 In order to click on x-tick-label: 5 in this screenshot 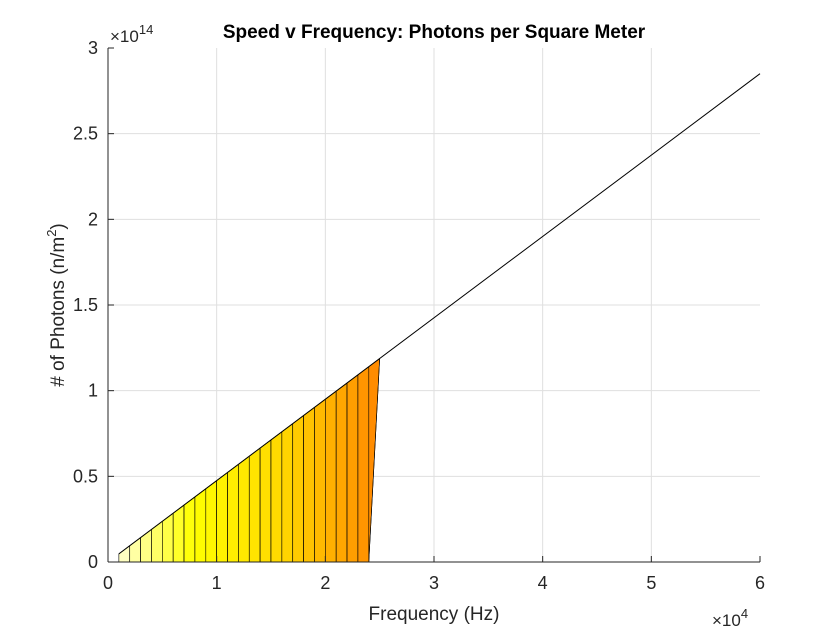, I will do `click(651, 583)`.